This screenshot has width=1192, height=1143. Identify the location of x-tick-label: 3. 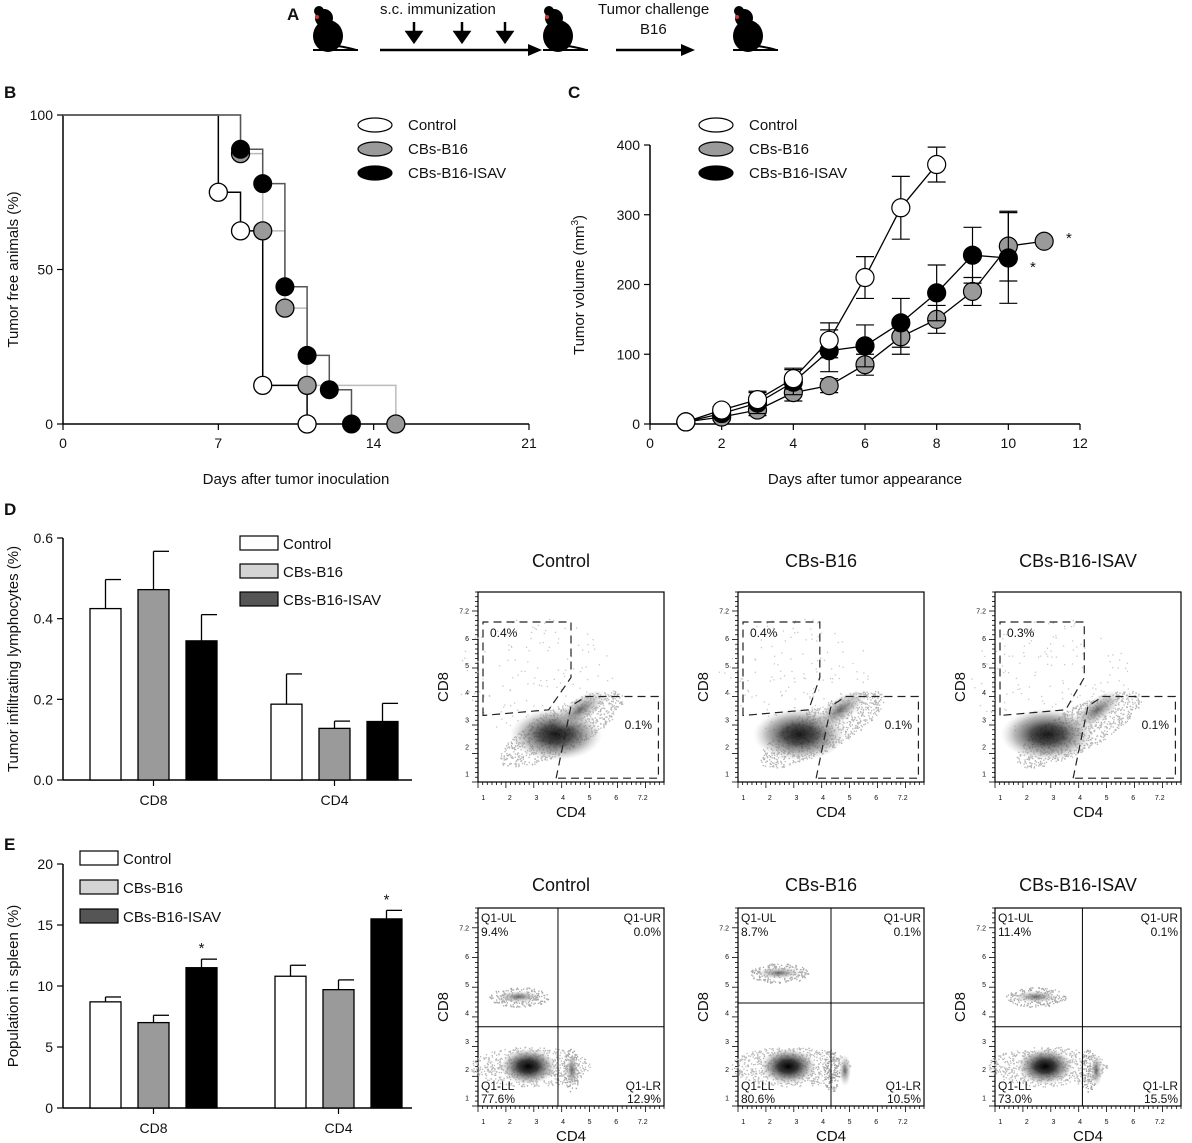
(537, 1122).